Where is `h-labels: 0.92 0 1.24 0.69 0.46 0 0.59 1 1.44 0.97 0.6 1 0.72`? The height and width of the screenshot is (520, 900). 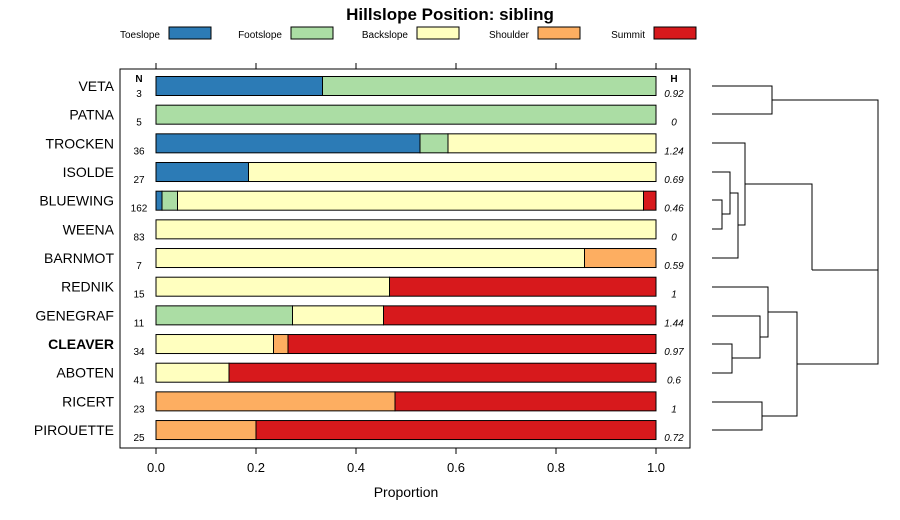 h-labels: 0.92 0 1.24 0.69 0.46 0 0.59 1 1.44 0.97 0.6 1 0.72 is located at coordinates (674, 266).